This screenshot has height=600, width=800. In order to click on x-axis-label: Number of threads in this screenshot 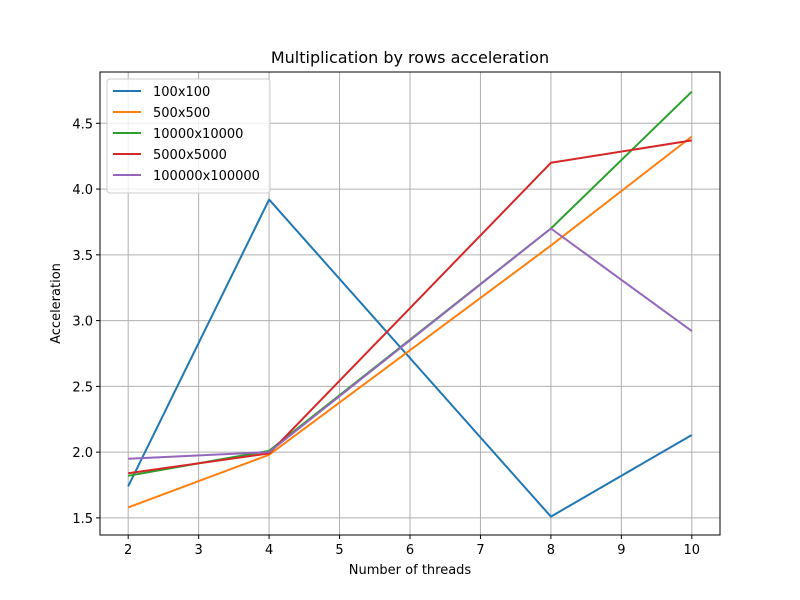, I will do `click(410, 570)`.